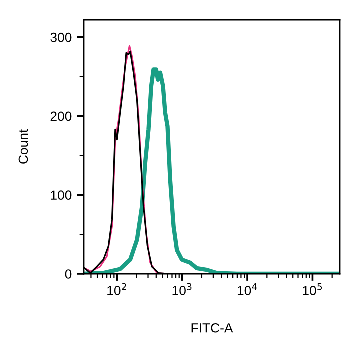  What do you see at coordinates (23, 146) in the screenshot?
I see `y-axis-title: Count` at bounding box center [23, 146].